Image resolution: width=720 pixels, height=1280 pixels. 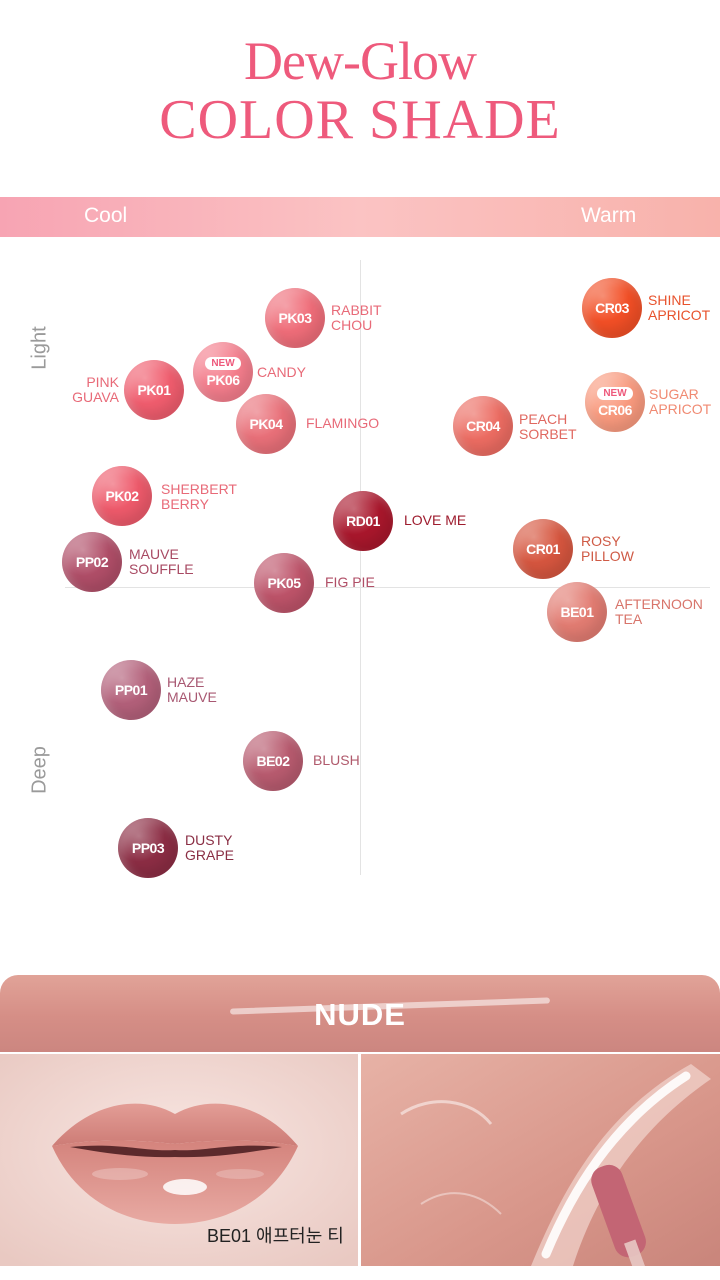 I want to click on tone-bar: Cool Warm, so click(x=360, y=217).